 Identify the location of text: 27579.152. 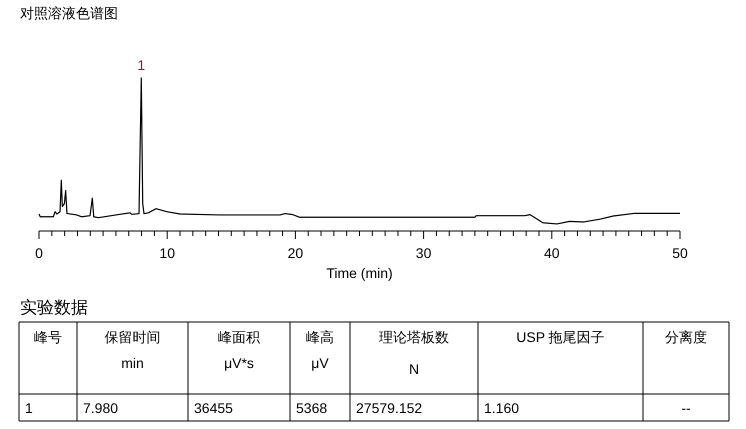
(389, 408).